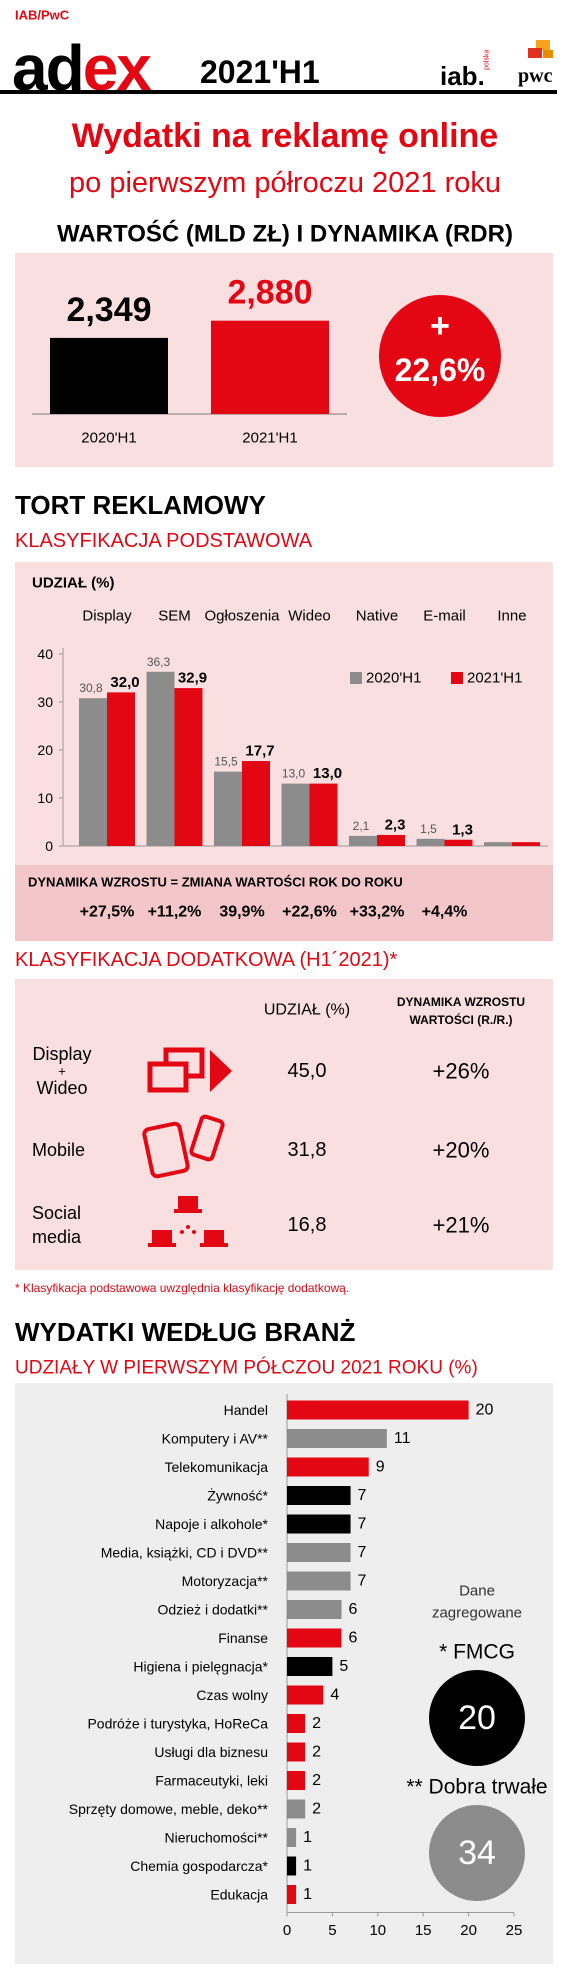 The image size is (571, 1974). I want to click on display-icon, so click(176, 1070).